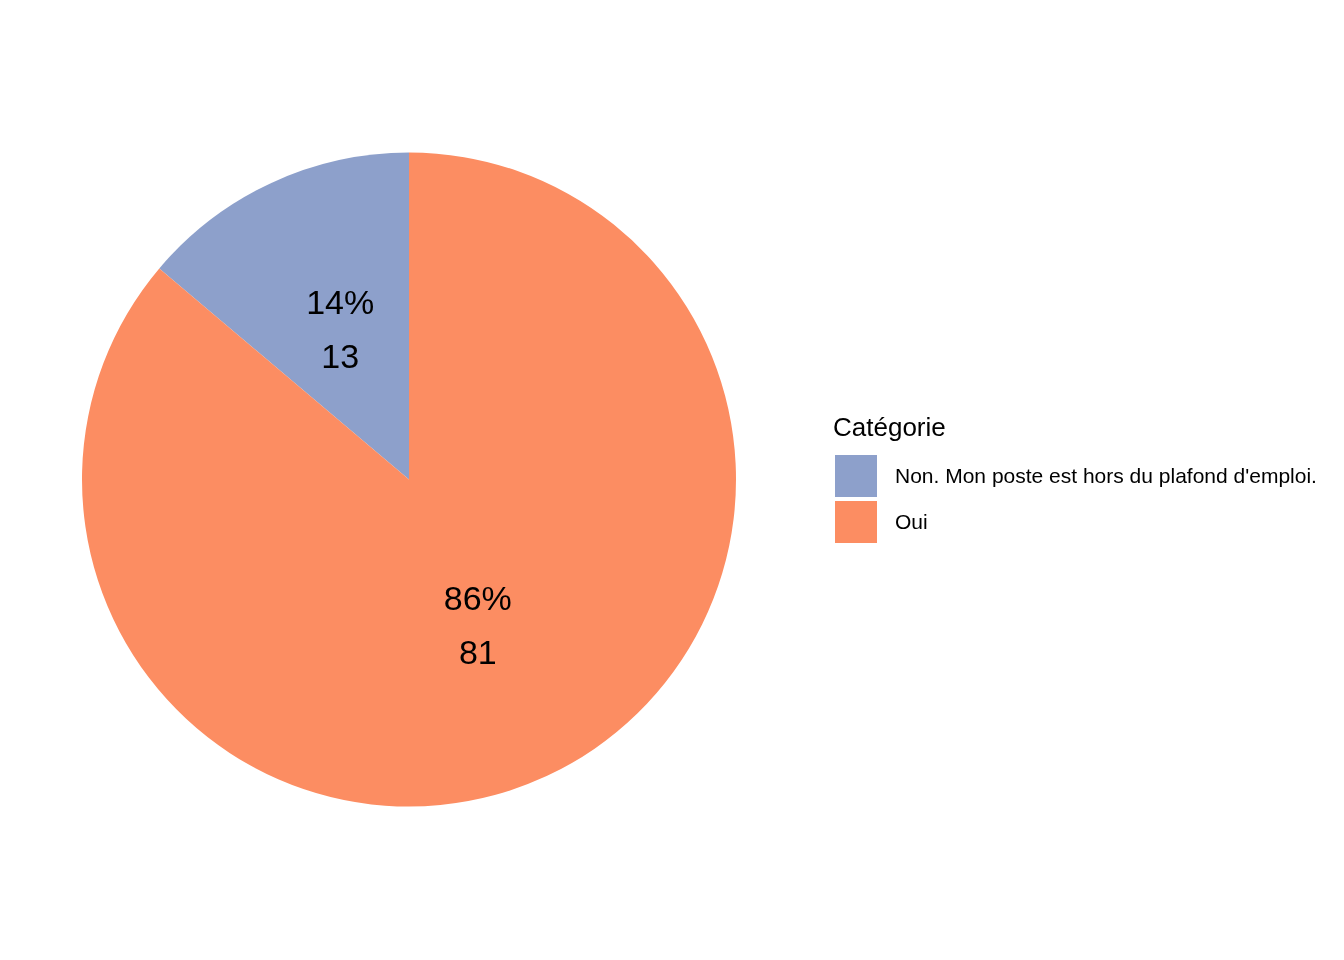 Image resolution: width=1344 pixels, height=960 pixels. I want to click on legend-label: Oui, so click(911, 522).